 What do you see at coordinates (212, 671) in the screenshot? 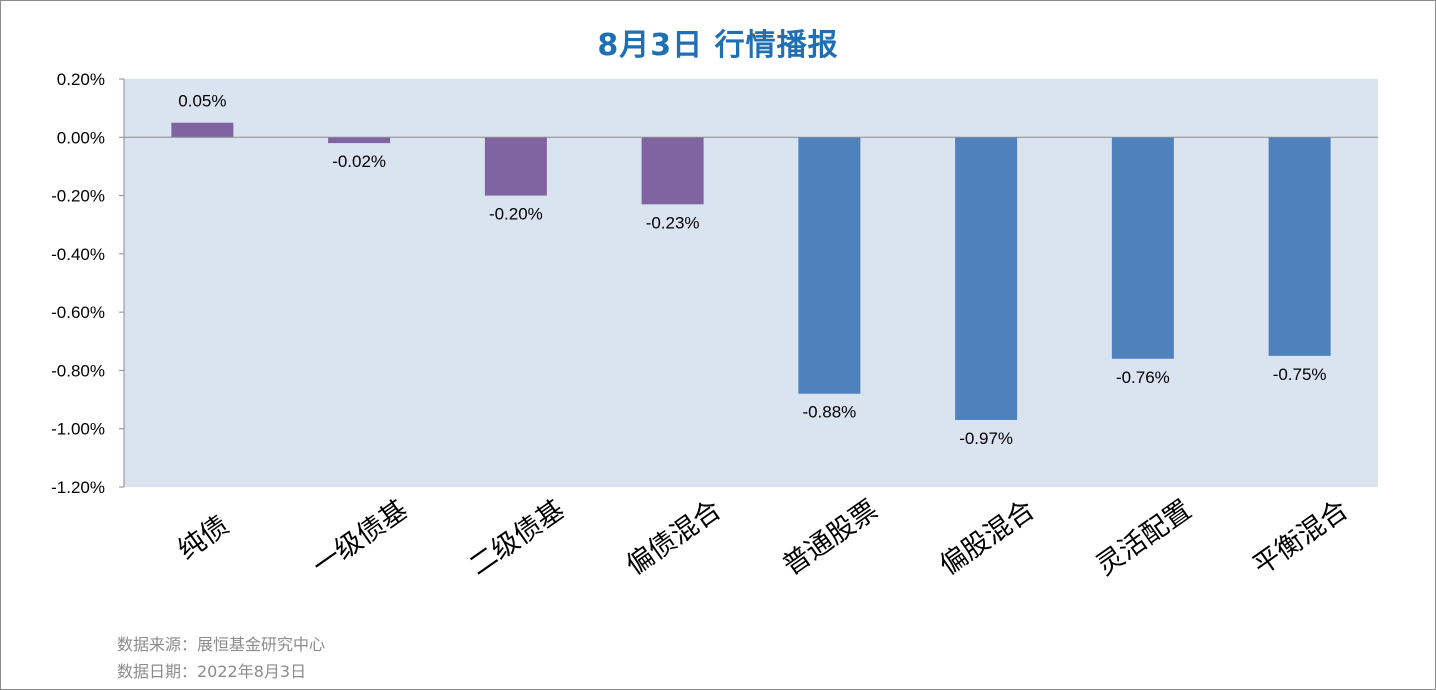
I see `data-date-note: 数据日期：2022年8月3日` at bounding box center [212, 671].